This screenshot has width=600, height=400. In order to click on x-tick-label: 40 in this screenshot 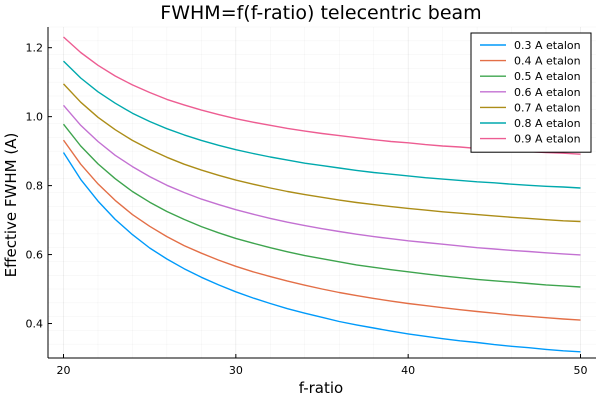, I will do `click(408, 370)`.